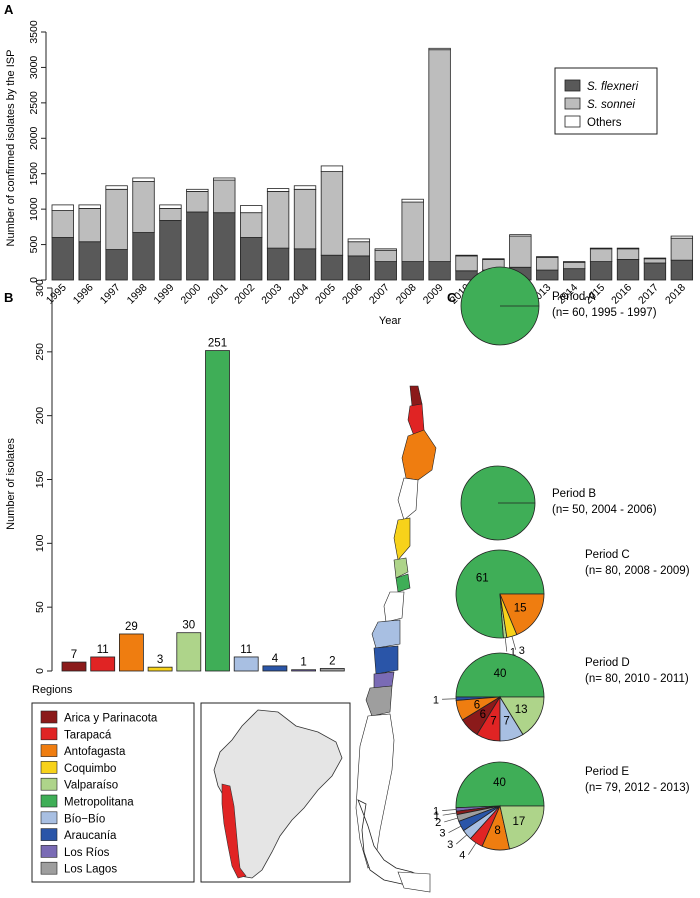  Describe the element at coordinates (116, 187) in the screenshot. I see `bar-others-1997` at that location.